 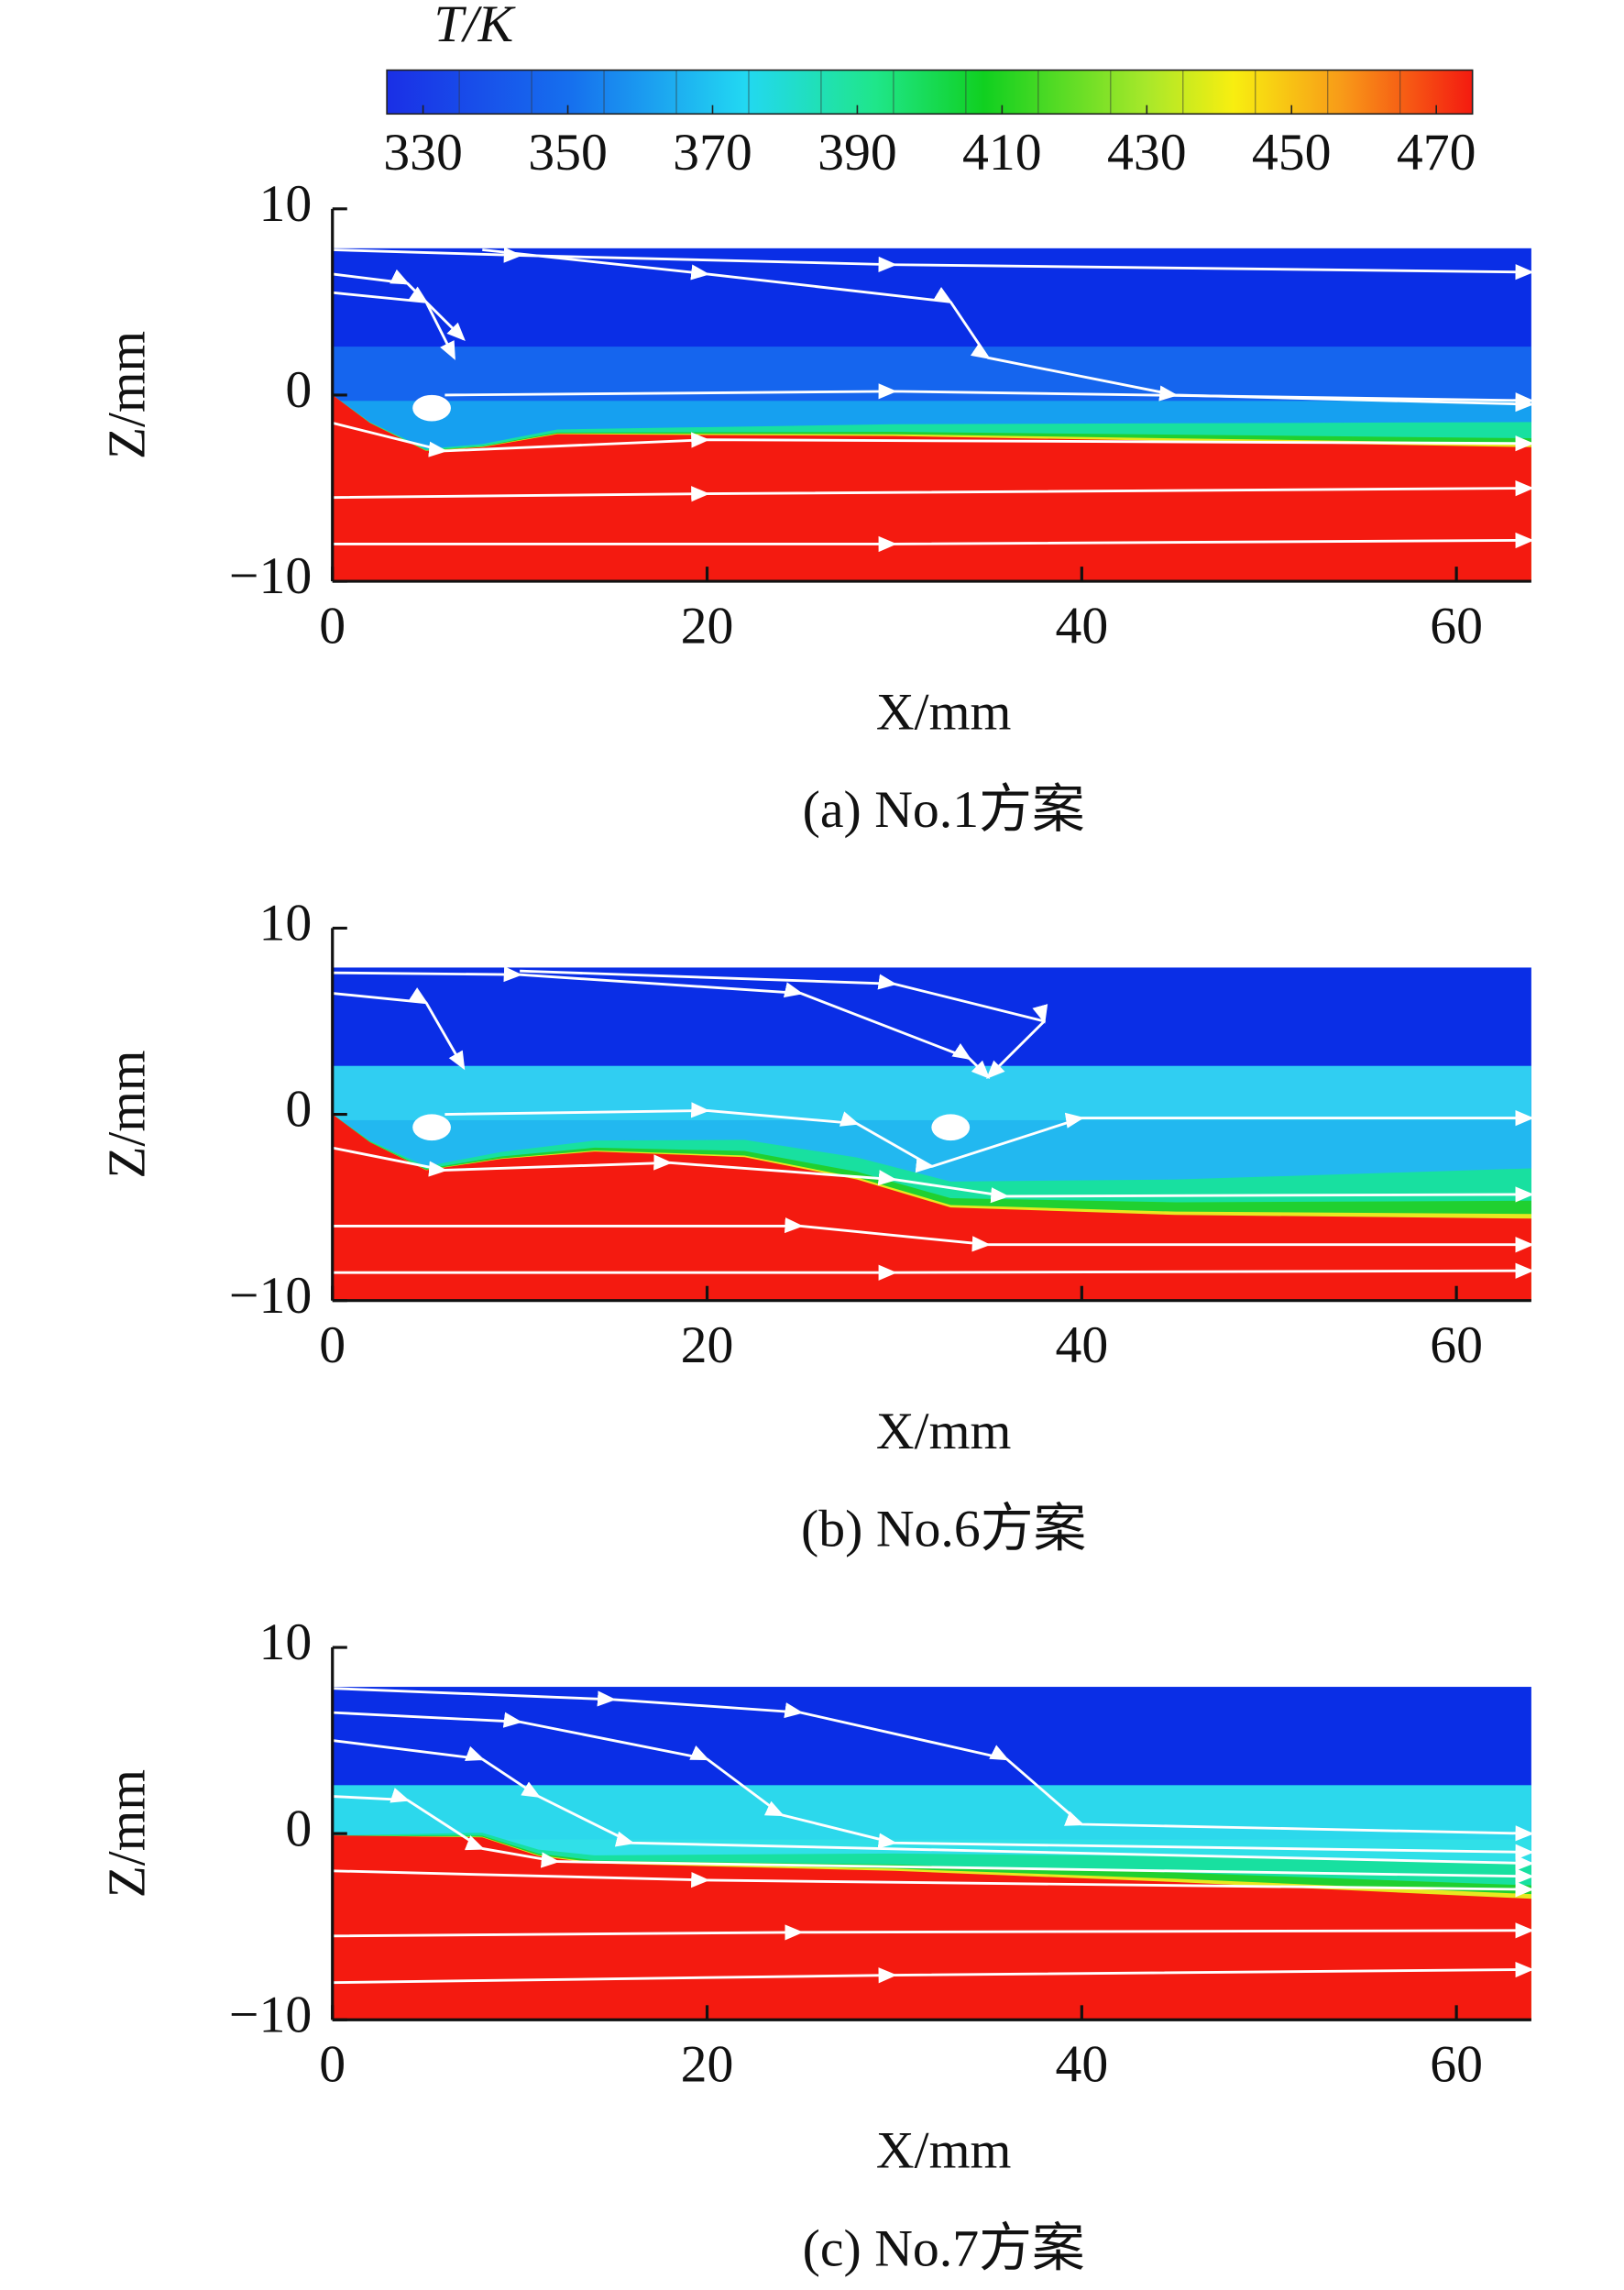 What do you see at coordinates (568, 153) in the screenshot?
I see `colorbar-tick-label: 350` at bounding box center [568, 153].